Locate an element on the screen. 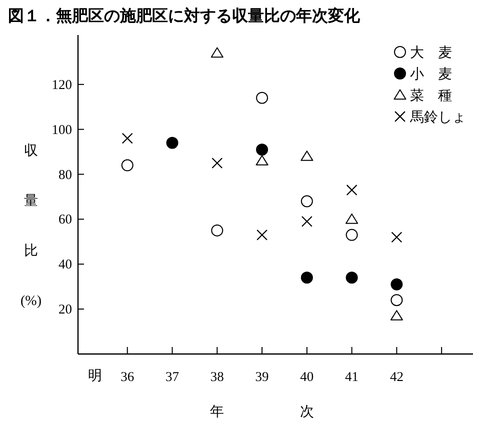 This screenshot has width=484, height=433. annotation: 明 is located at coordinates (95, 376).